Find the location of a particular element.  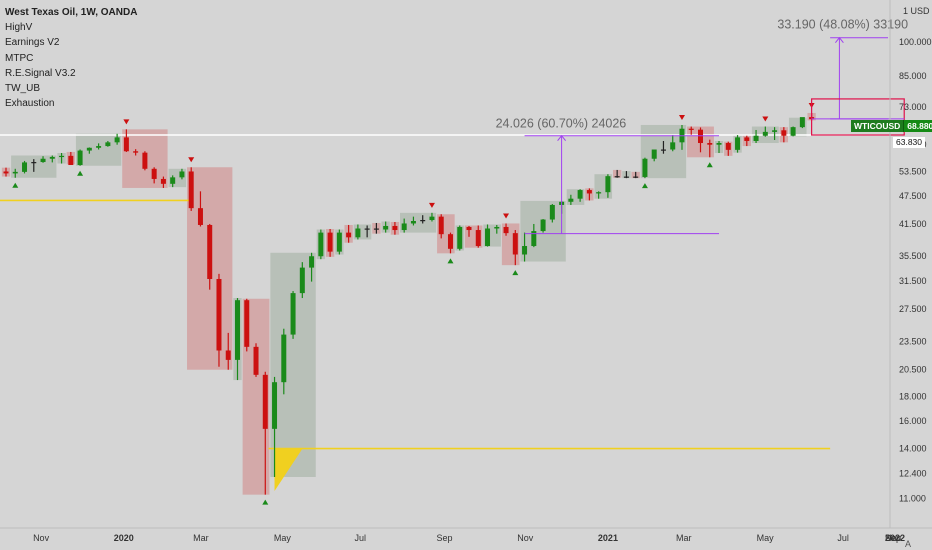

indicator-earnings: Earnings V2 is located at coordinates (32, 43).